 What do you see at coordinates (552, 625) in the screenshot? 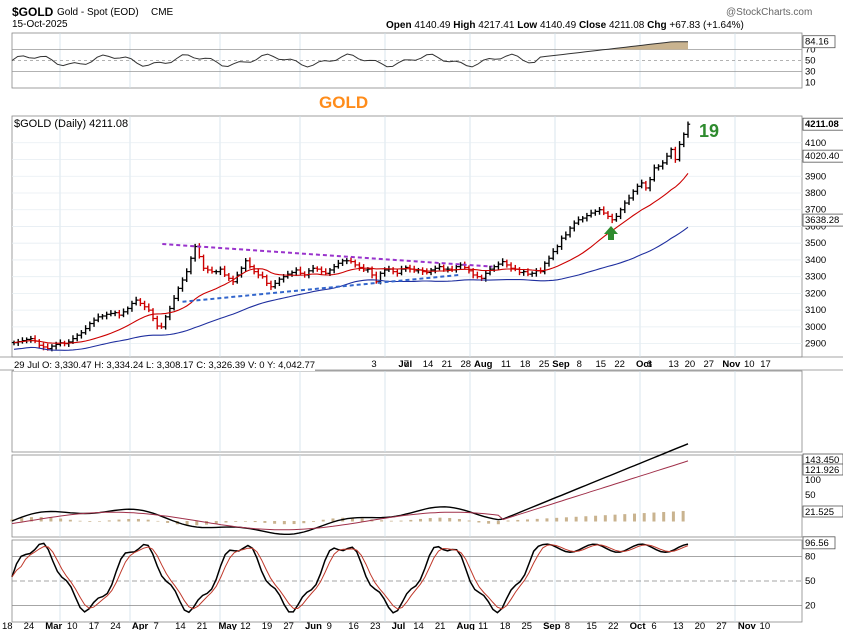
I see `bottom-date-label: Sep` at bounding box center [552, 625].